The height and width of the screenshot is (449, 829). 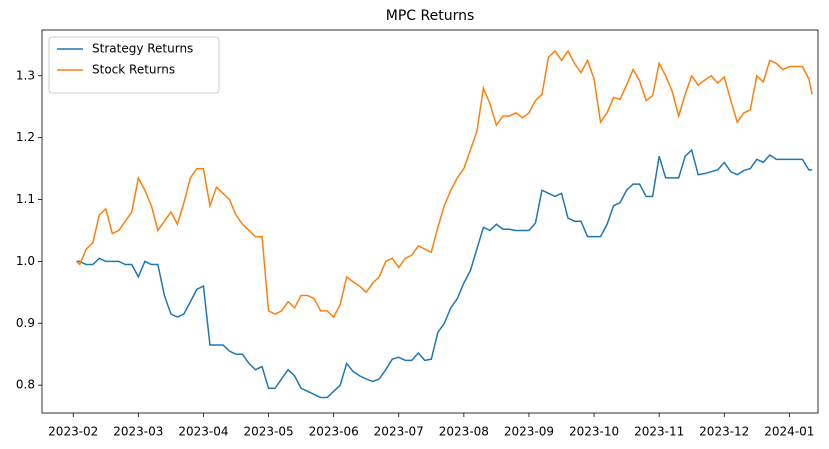 What do you see at coordinates (399, 432) in the screenshot?
I see `x-tick-label: 2023-07` at bounding box center [399, 432].